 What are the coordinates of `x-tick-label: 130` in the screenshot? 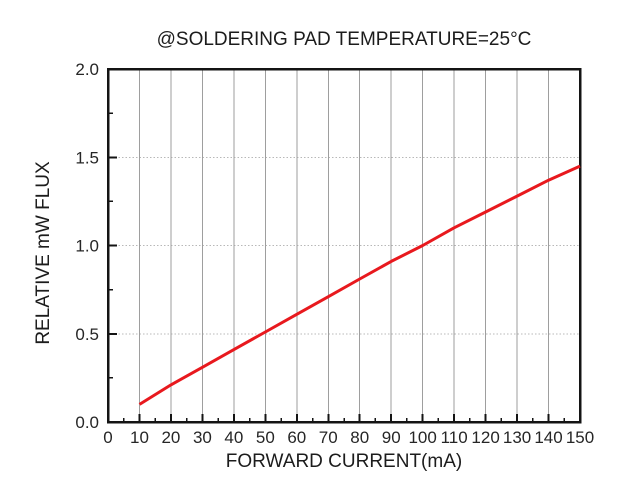 It's located at (517, 437).